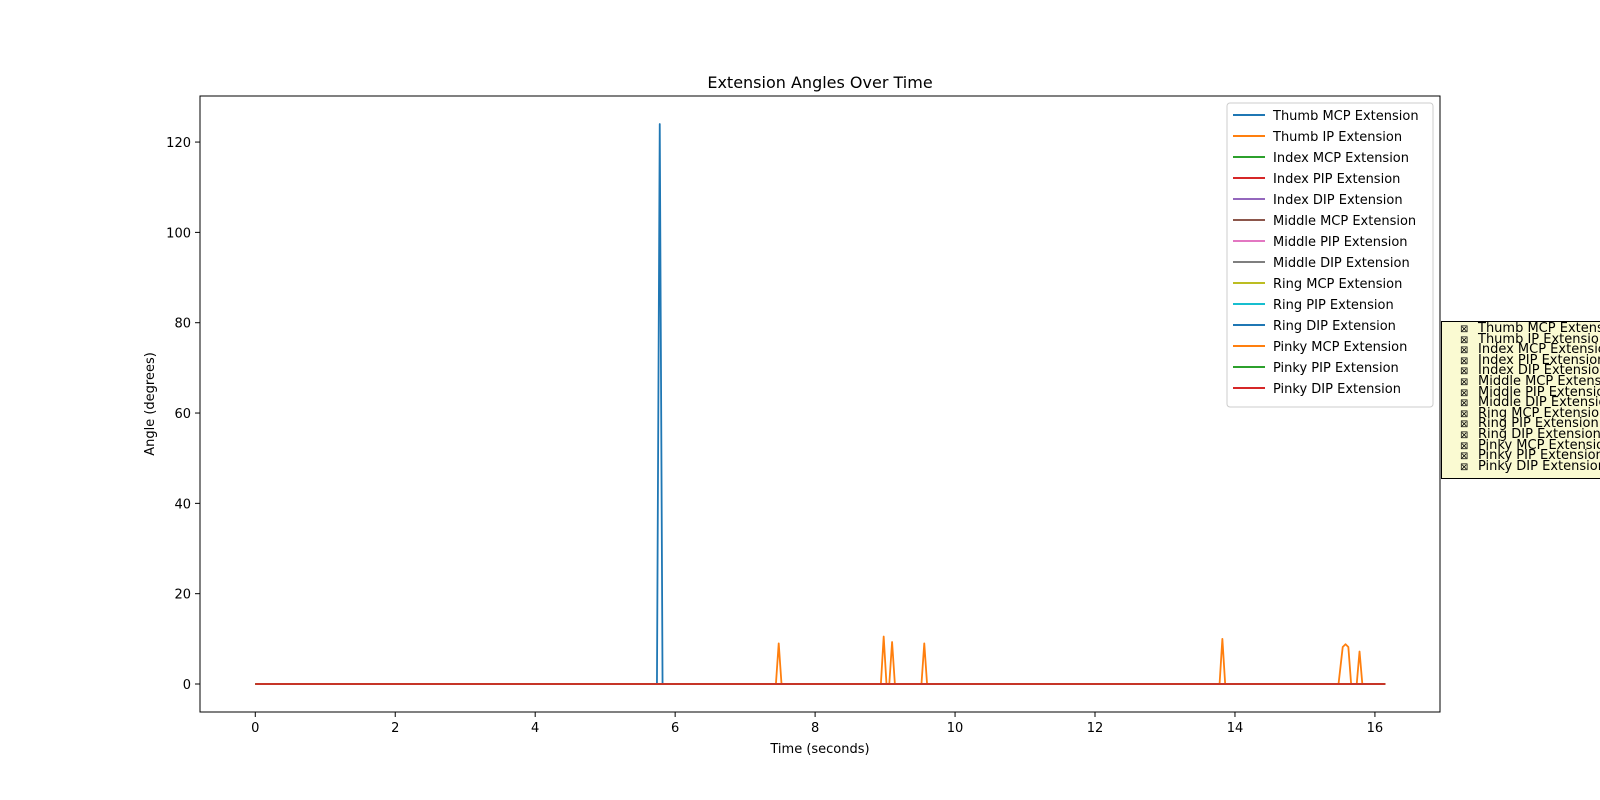  Describe the element at coordinates (1539, 466) in the screenshot. I see `checklist-label: Pinky DIP Extension` at that location.